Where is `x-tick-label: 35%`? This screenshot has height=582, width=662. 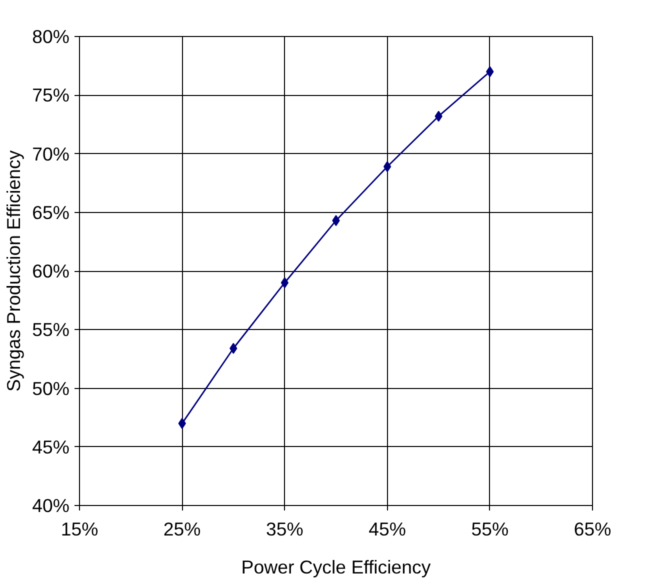 x-tick-label: 35% is located at coordinates (285, 529).